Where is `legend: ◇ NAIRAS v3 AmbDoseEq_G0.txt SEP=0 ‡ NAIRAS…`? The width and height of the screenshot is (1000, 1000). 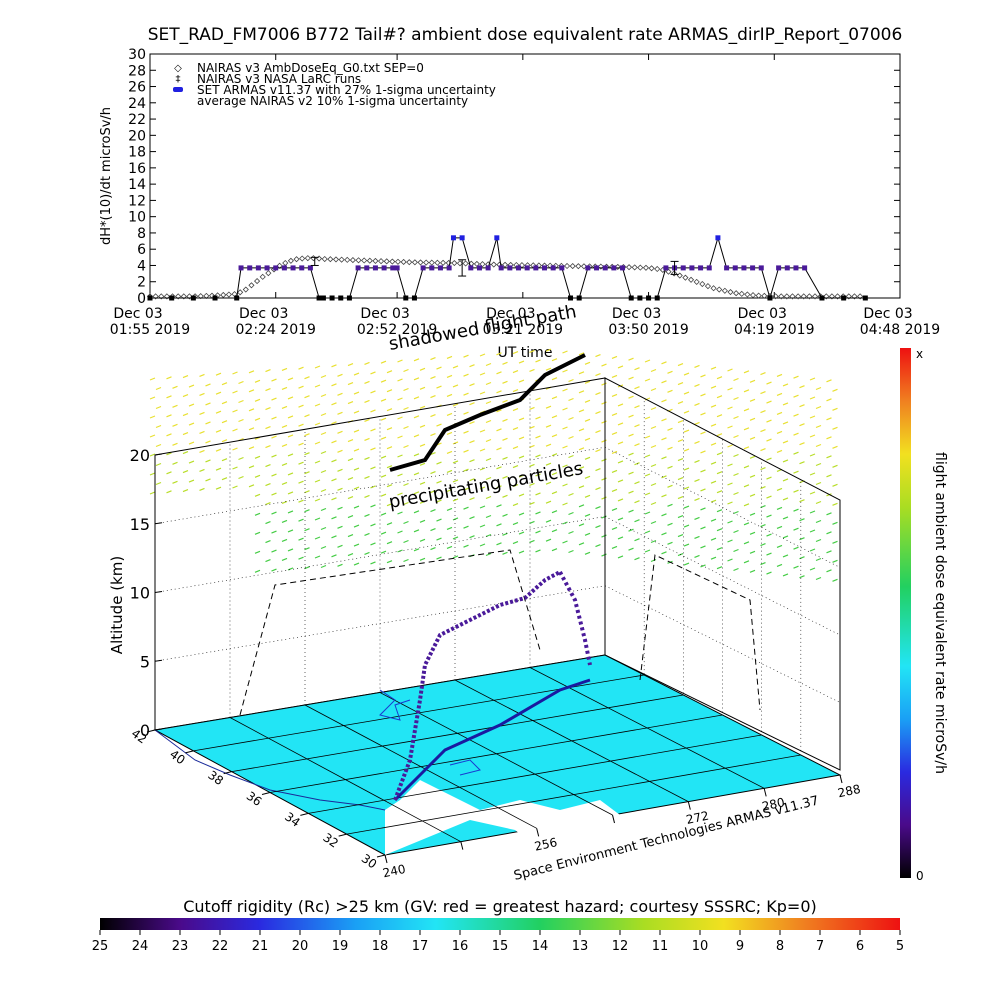
legend: ◇ NAIRAS v3 AmbDoseEq_G0.txt SEP=0 ‡ NAIRAS… is located at coordinates (334, 84).